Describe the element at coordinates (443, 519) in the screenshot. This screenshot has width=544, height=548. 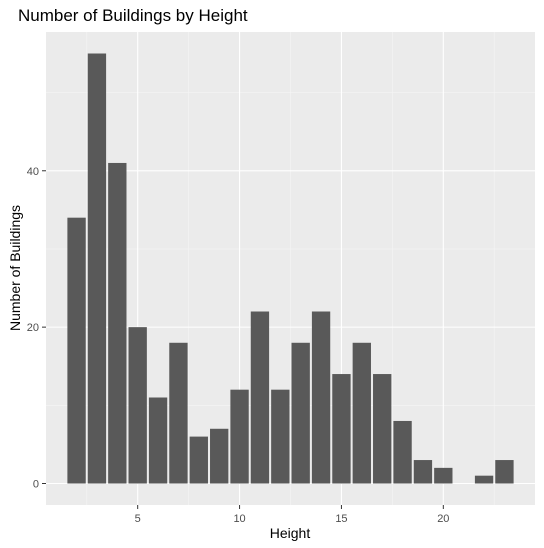
I see `x-tick-label: 20` at that location.